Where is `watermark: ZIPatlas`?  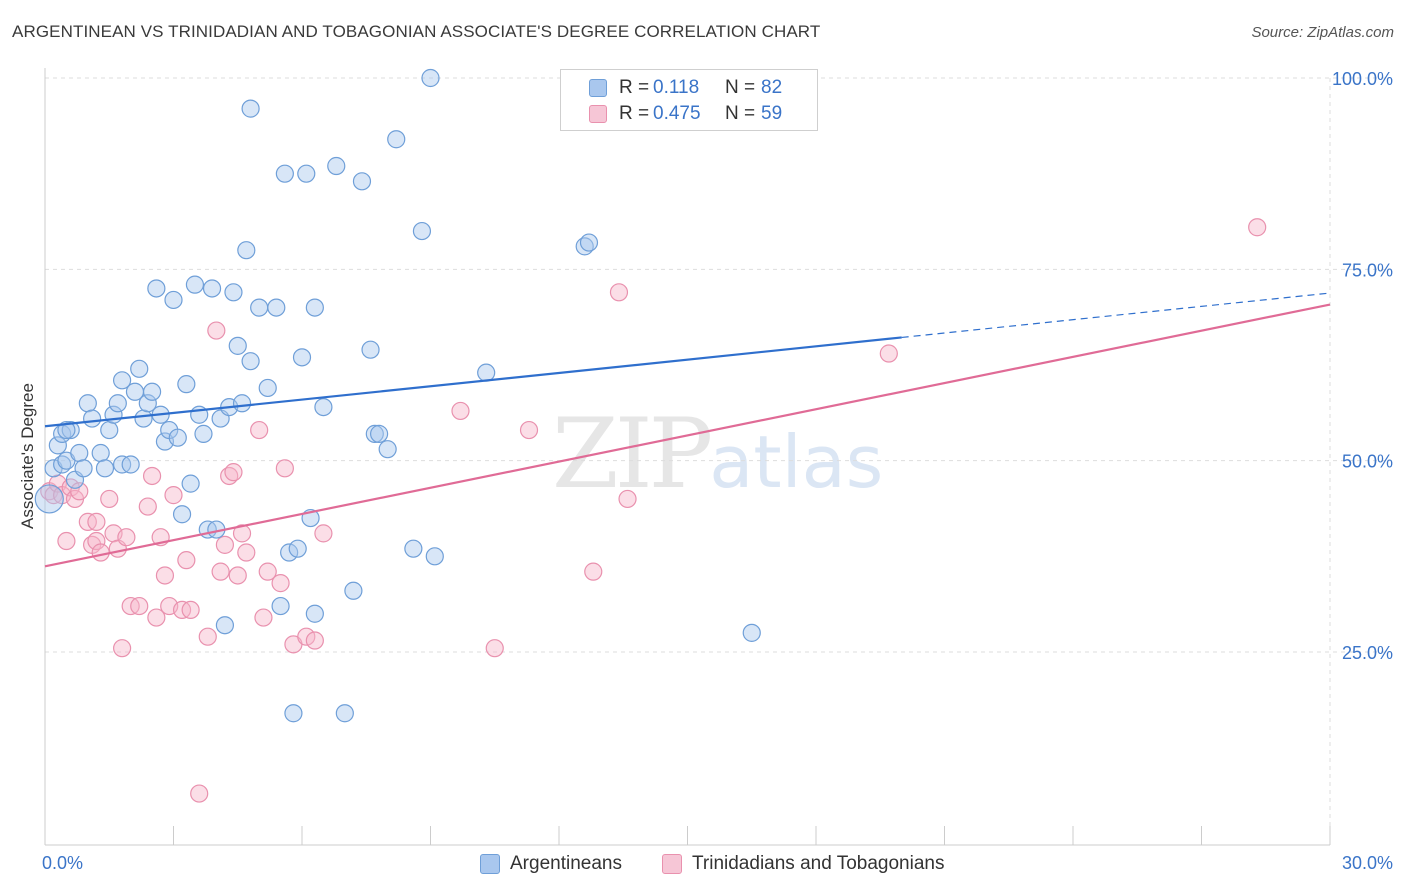
watermark: ZIPatlas is located at coordinates (717, 454).